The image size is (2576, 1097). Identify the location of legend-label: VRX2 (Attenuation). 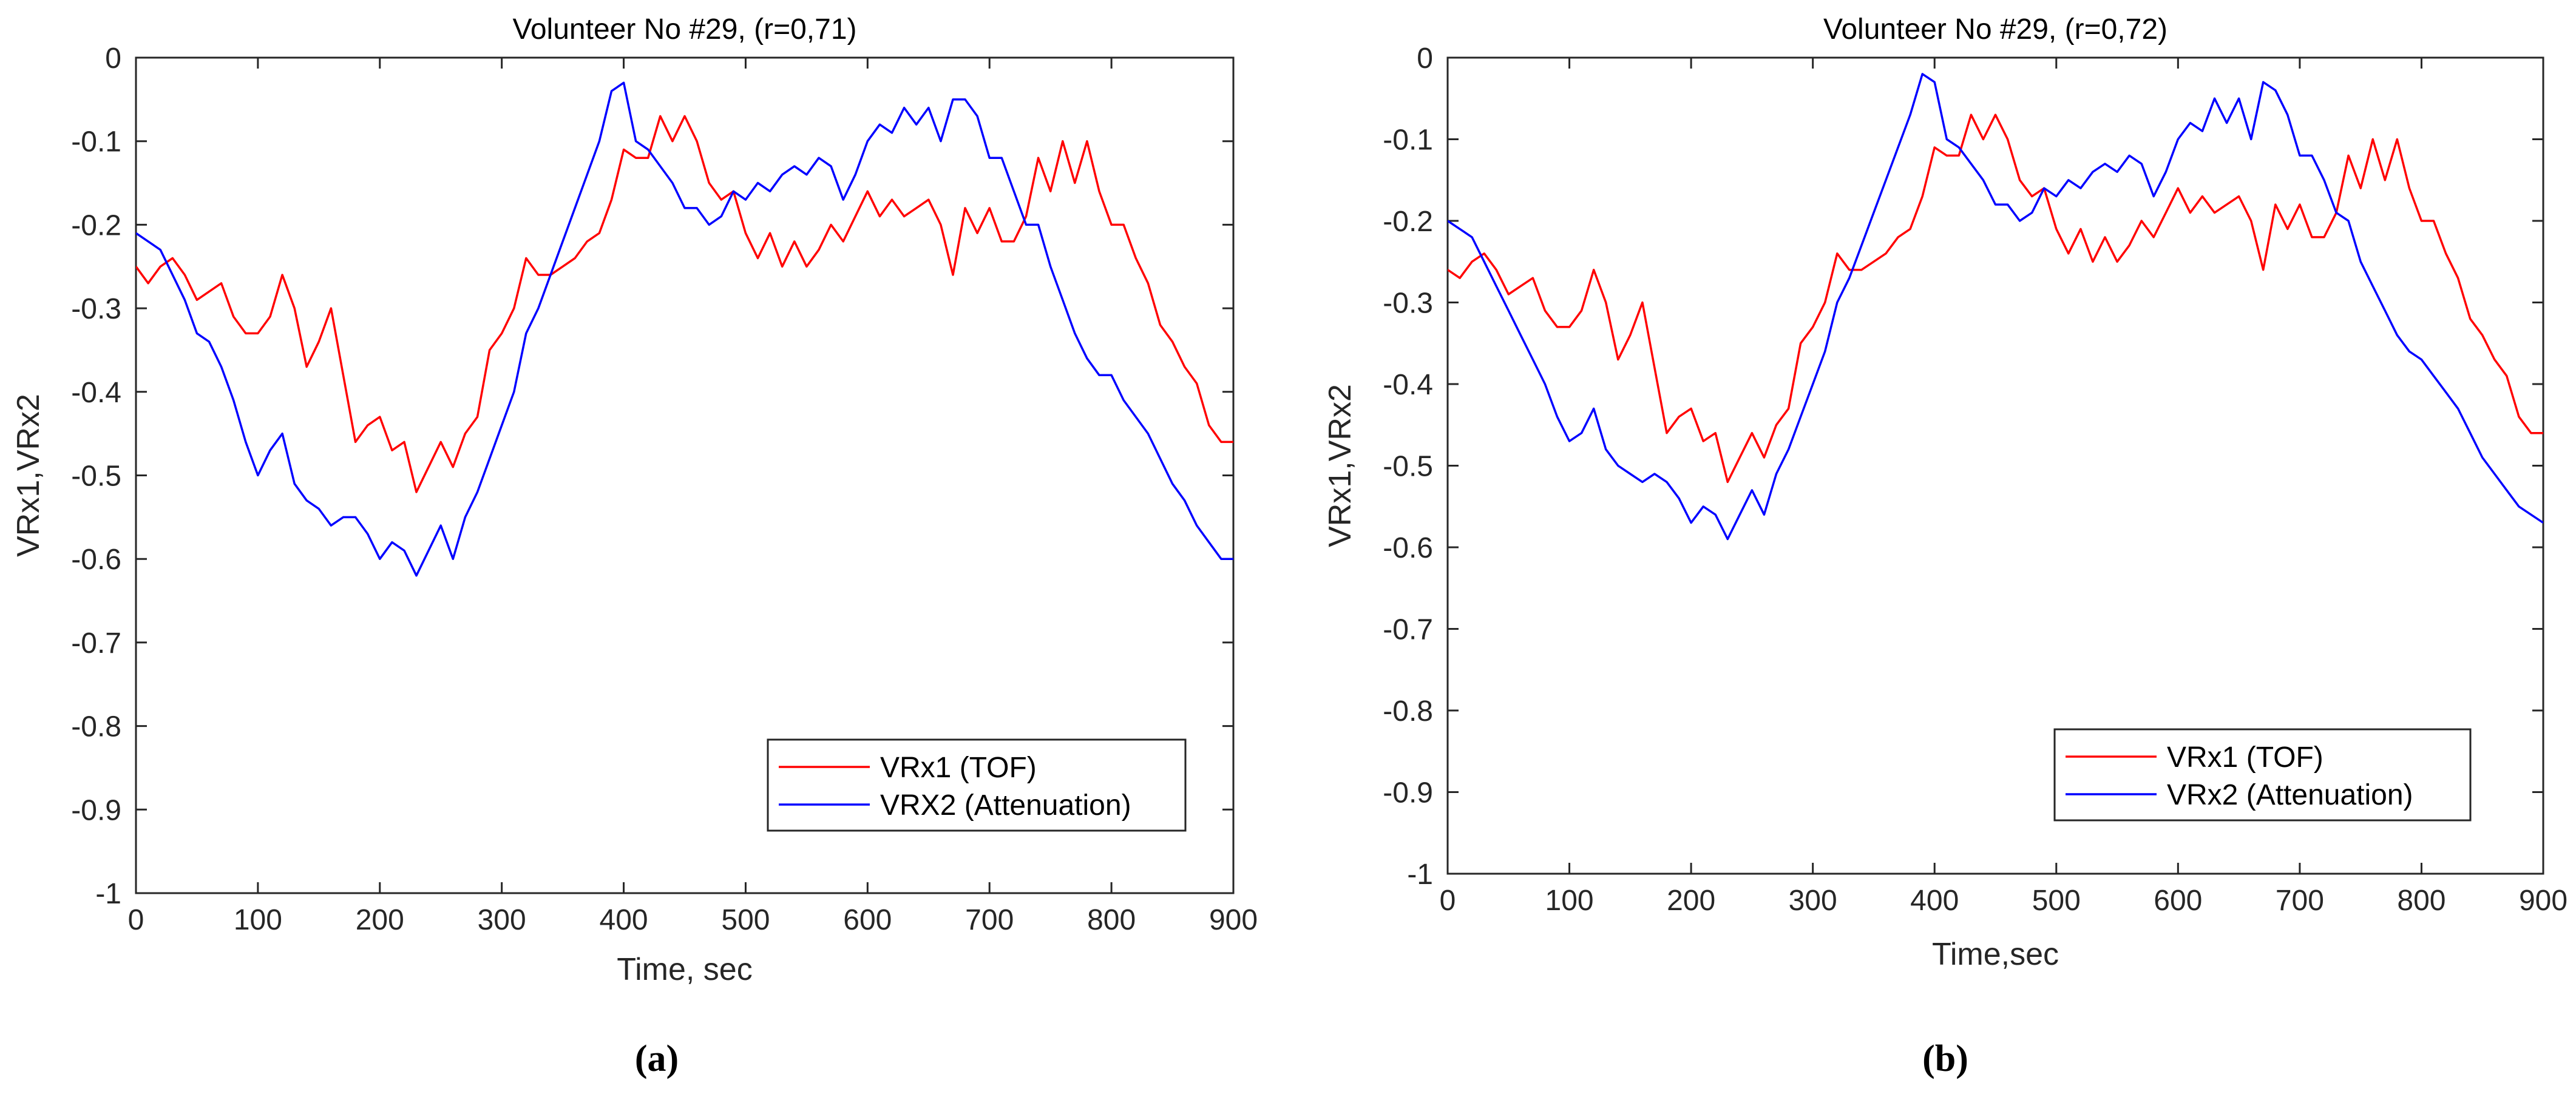
(1006, 805).